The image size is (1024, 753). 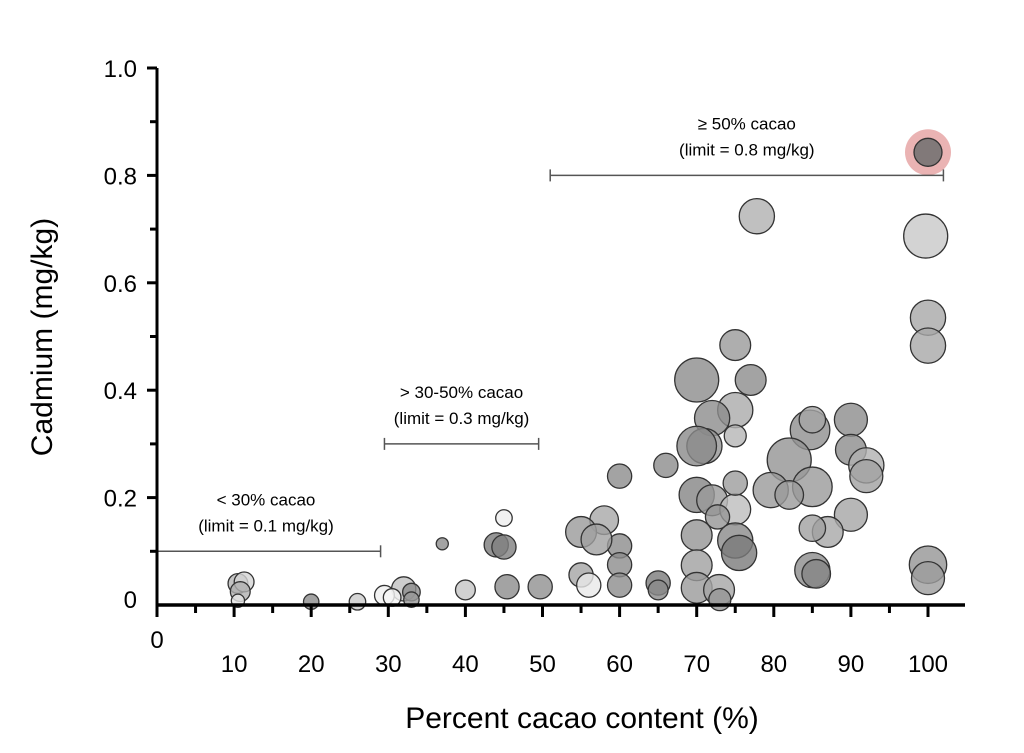 I want to click on annotation-label: < 30% cacao, so click(x=266, y=499).